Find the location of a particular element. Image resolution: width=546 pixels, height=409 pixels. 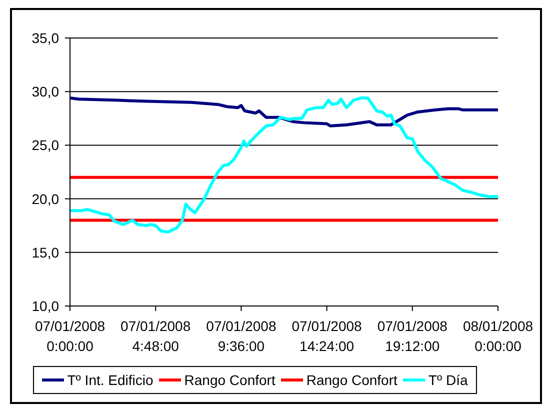

y-tick-label: 10,0 is located at coordinates (46, 306).